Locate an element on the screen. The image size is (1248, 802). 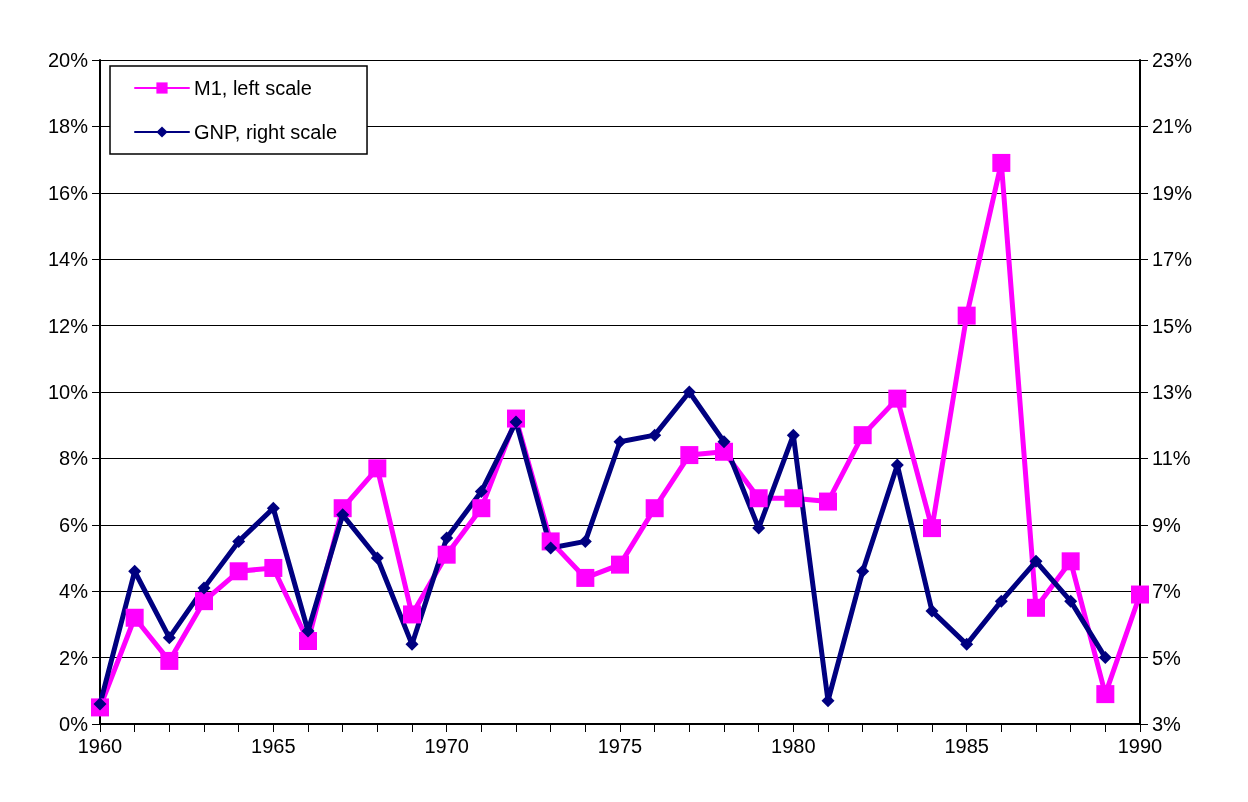
y2-tick-label: 5% is located at coordinates (1167, 657).